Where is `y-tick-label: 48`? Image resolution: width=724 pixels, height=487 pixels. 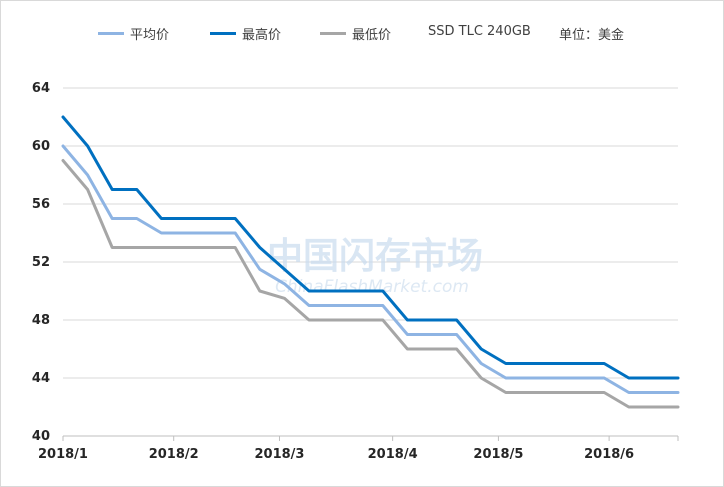 y-tick-label: 48 is located at coordinates (41, 320).